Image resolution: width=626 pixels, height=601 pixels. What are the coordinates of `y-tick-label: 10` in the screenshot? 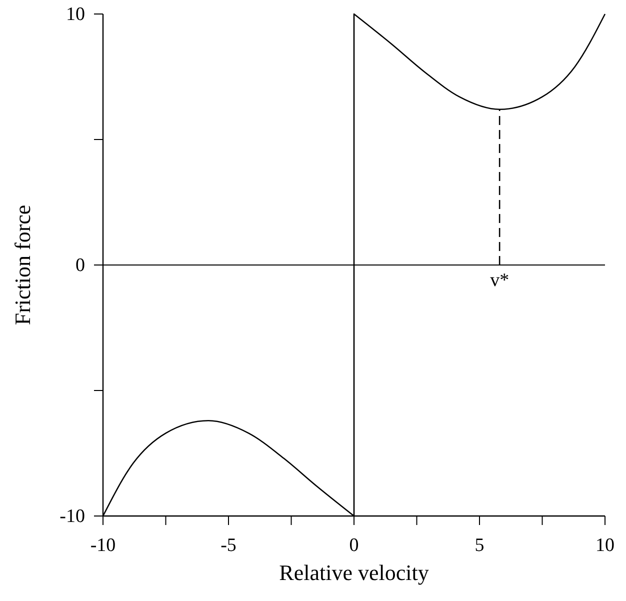 It's located at (75, 14).